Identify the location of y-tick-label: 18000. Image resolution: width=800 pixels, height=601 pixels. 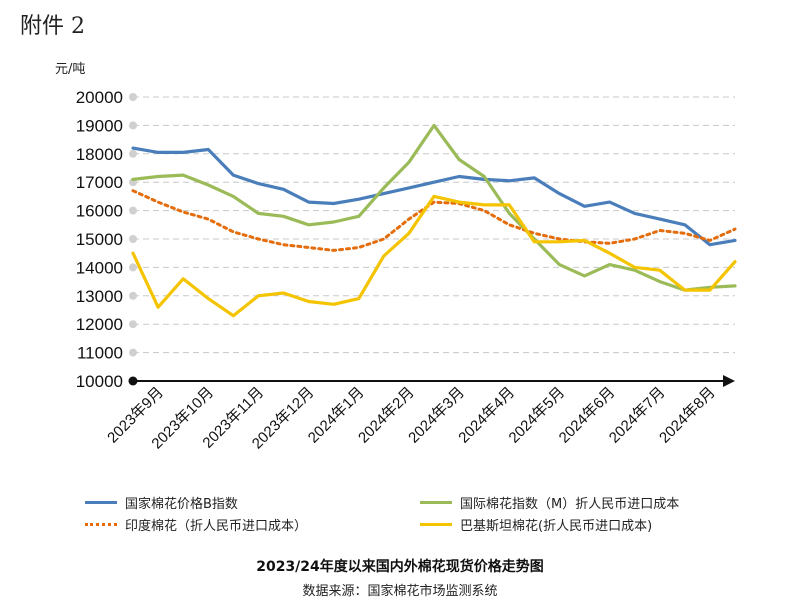
(99, 154).